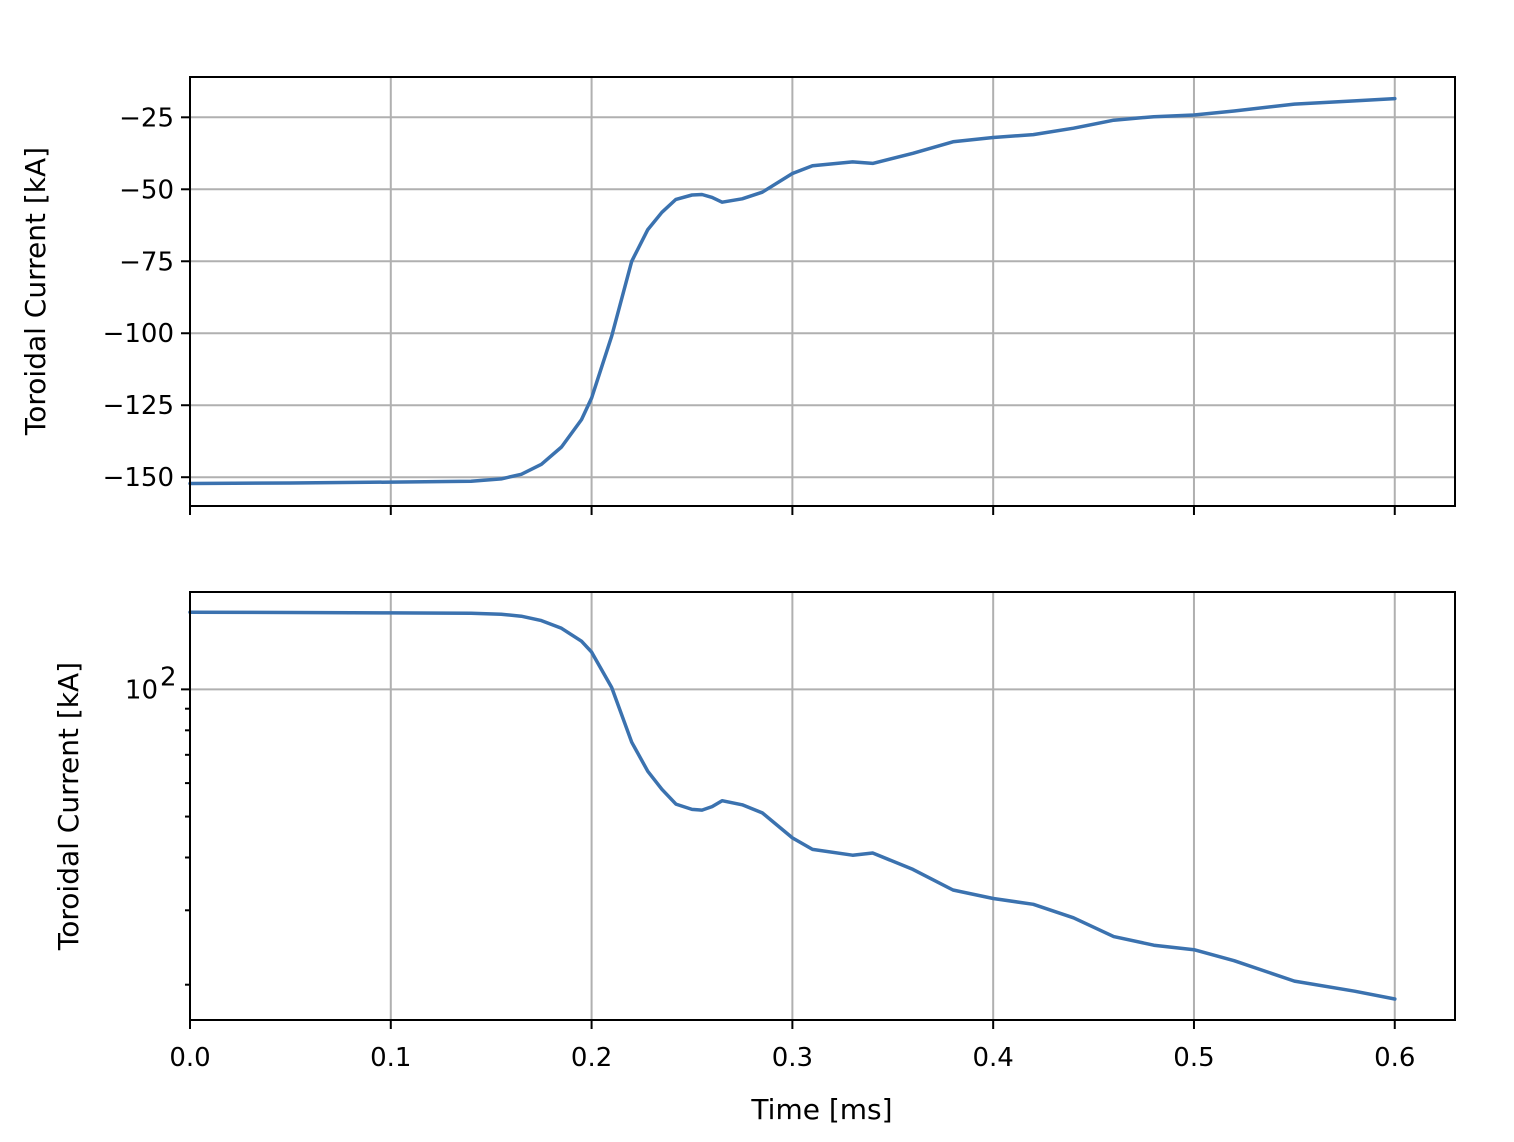 This screenshot has width=1514, height=1142. What do you see at coordinates (1394, 1058) in the screenshot?
I see `bottom-x-tick-label: 0.6` at bounding box center [1394, 1058].